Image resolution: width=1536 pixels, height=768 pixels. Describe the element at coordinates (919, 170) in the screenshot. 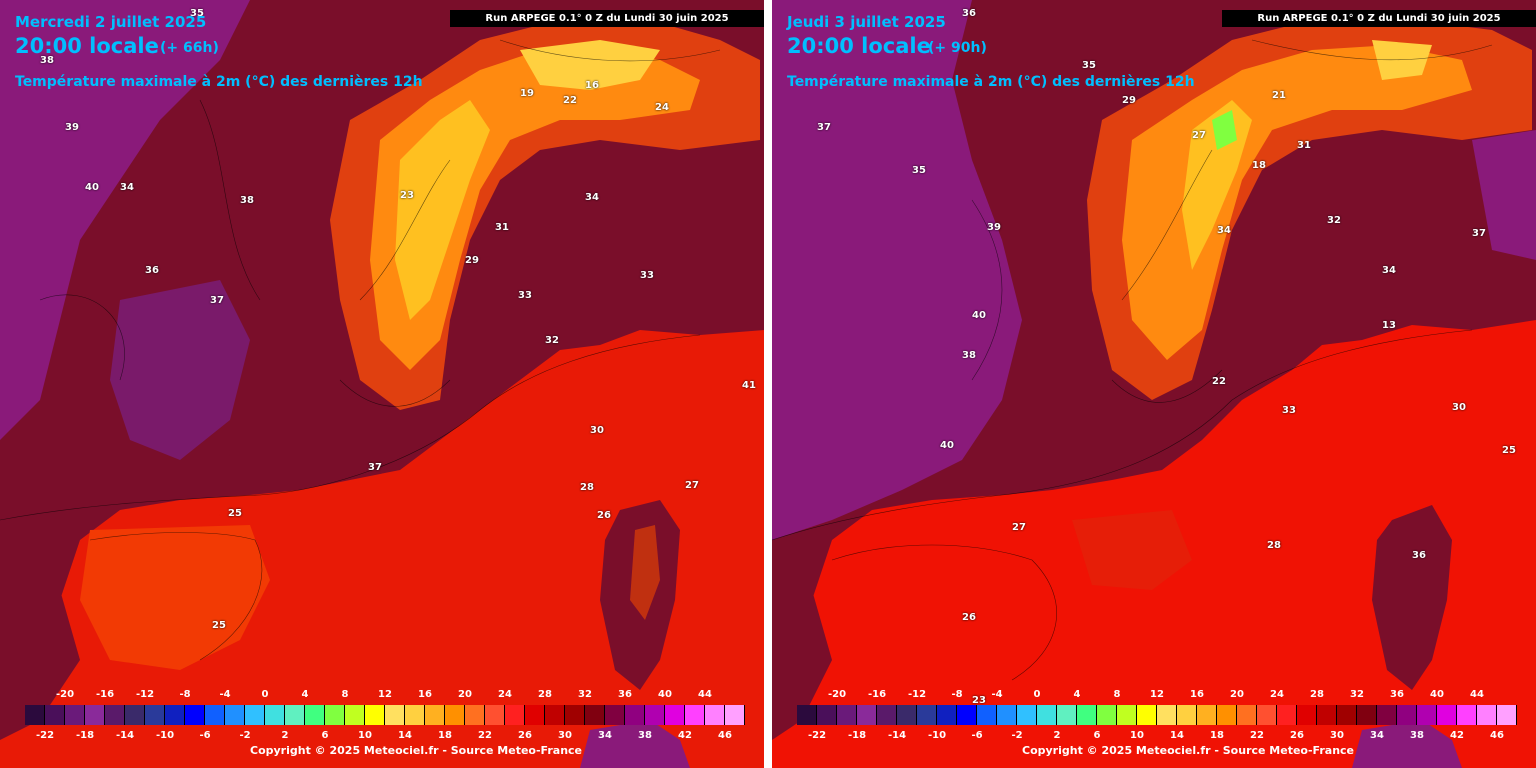

I see `map-value: 35` at that location.